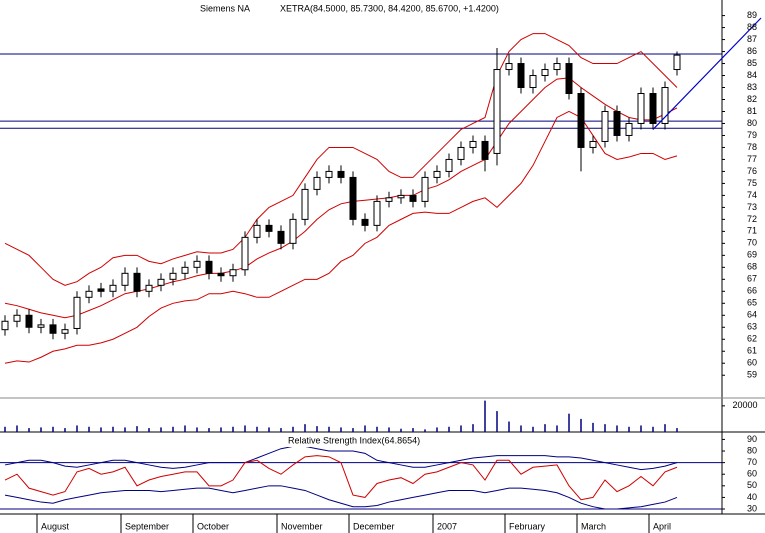  What do you see at coordinates (752, 339) in the screenshot?
I see `y-tick-label: 62` at bounding box center [752, 339].